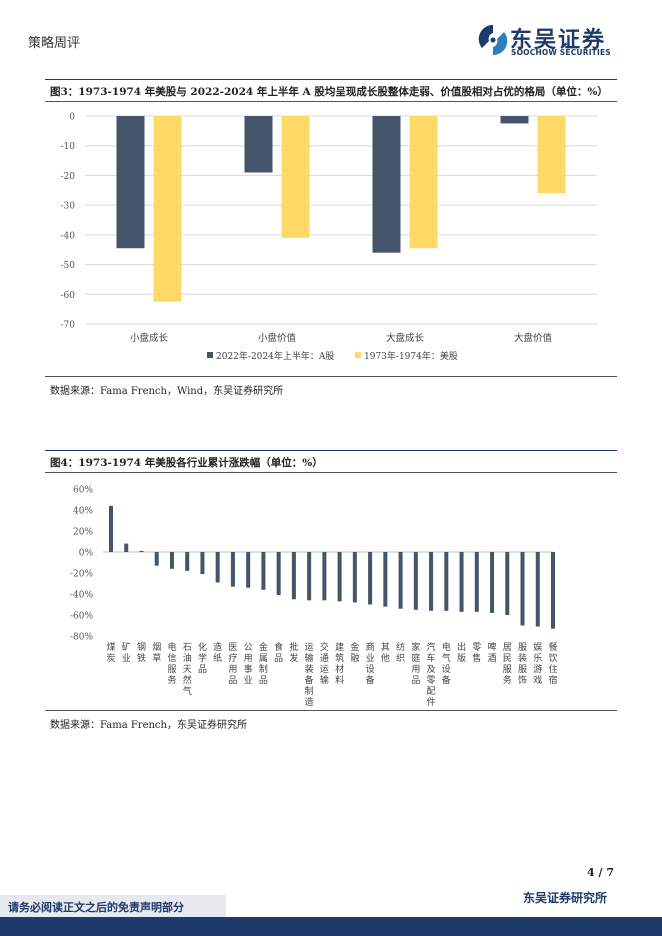 The image size is (662, 936). Describe the element at coordinates (148, 725) in the screenshot. I see `figure4-source: 数据来源：Fama French，东吴证券研究所` at that location.